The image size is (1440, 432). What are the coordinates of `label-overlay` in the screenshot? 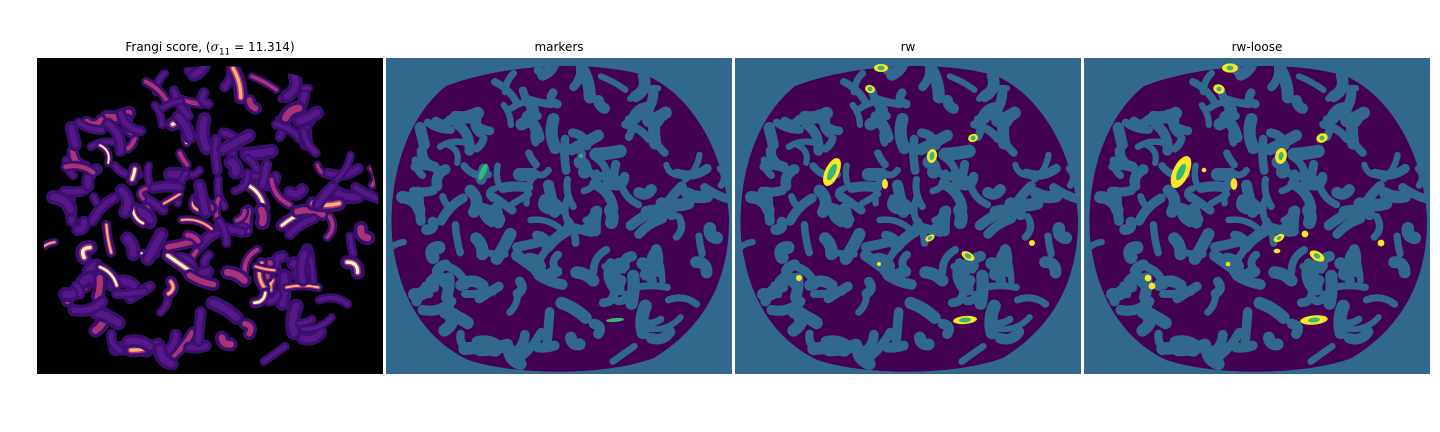 It's located at (1264, 194).